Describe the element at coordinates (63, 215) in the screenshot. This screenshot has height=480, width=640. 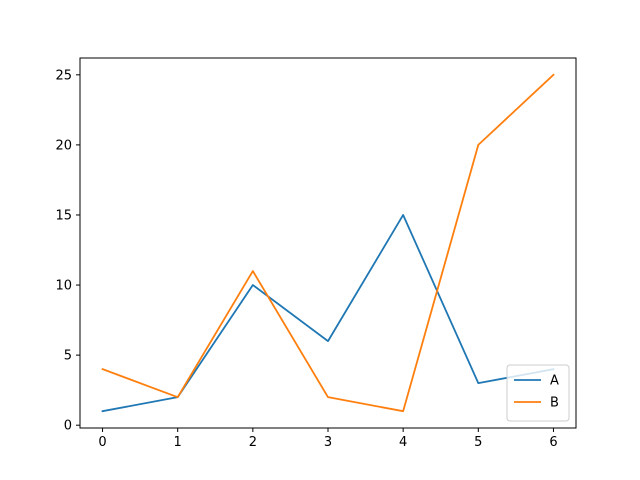
I see `y-tick-label: 15` at that location.